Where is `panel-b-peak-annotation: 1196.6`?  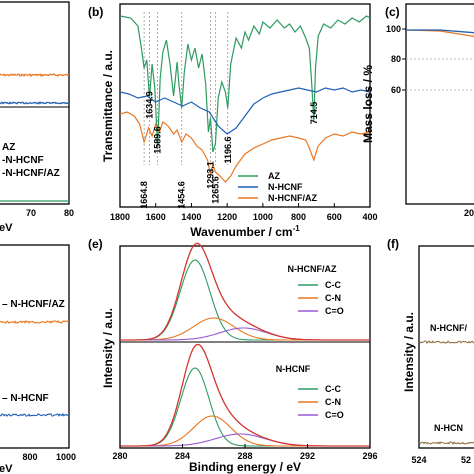
panel-b-peak-annotation: 1196.6 is located at coordinates (228, 149).